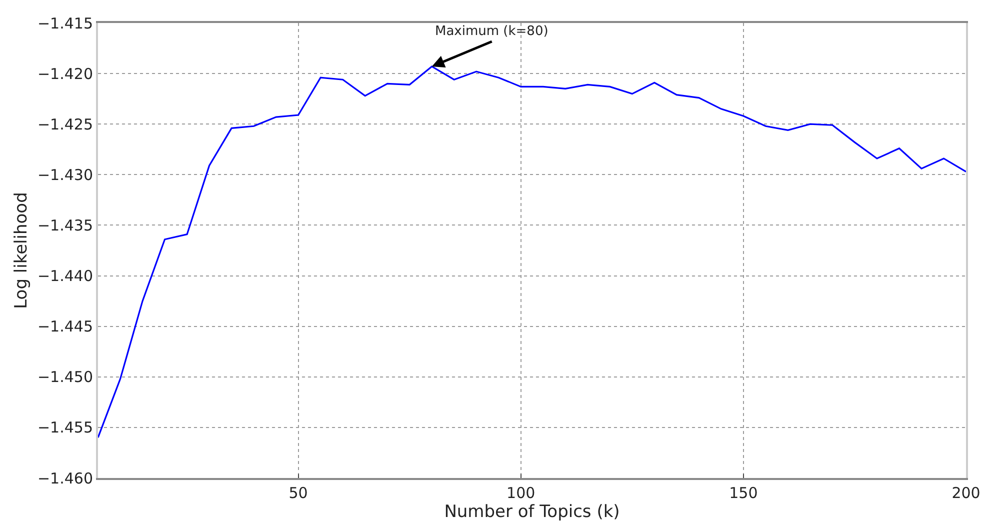  What do you see at coordinates (65, 427) in the screenshot?
I see `y-tick-label: −1.455` at bounding box center [65, 427].